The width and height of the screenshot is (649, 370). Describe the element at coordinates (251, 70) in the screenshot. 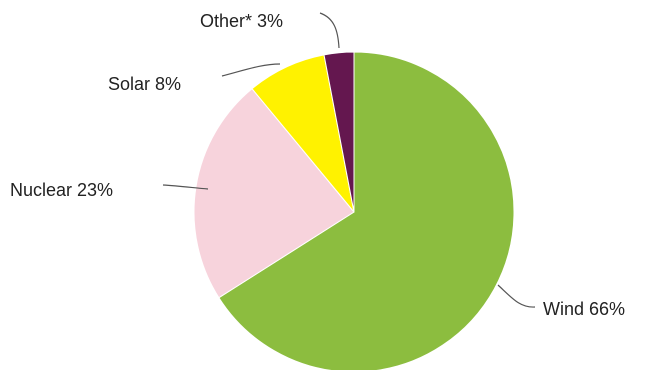

I see `leader-line-solar` at that location.